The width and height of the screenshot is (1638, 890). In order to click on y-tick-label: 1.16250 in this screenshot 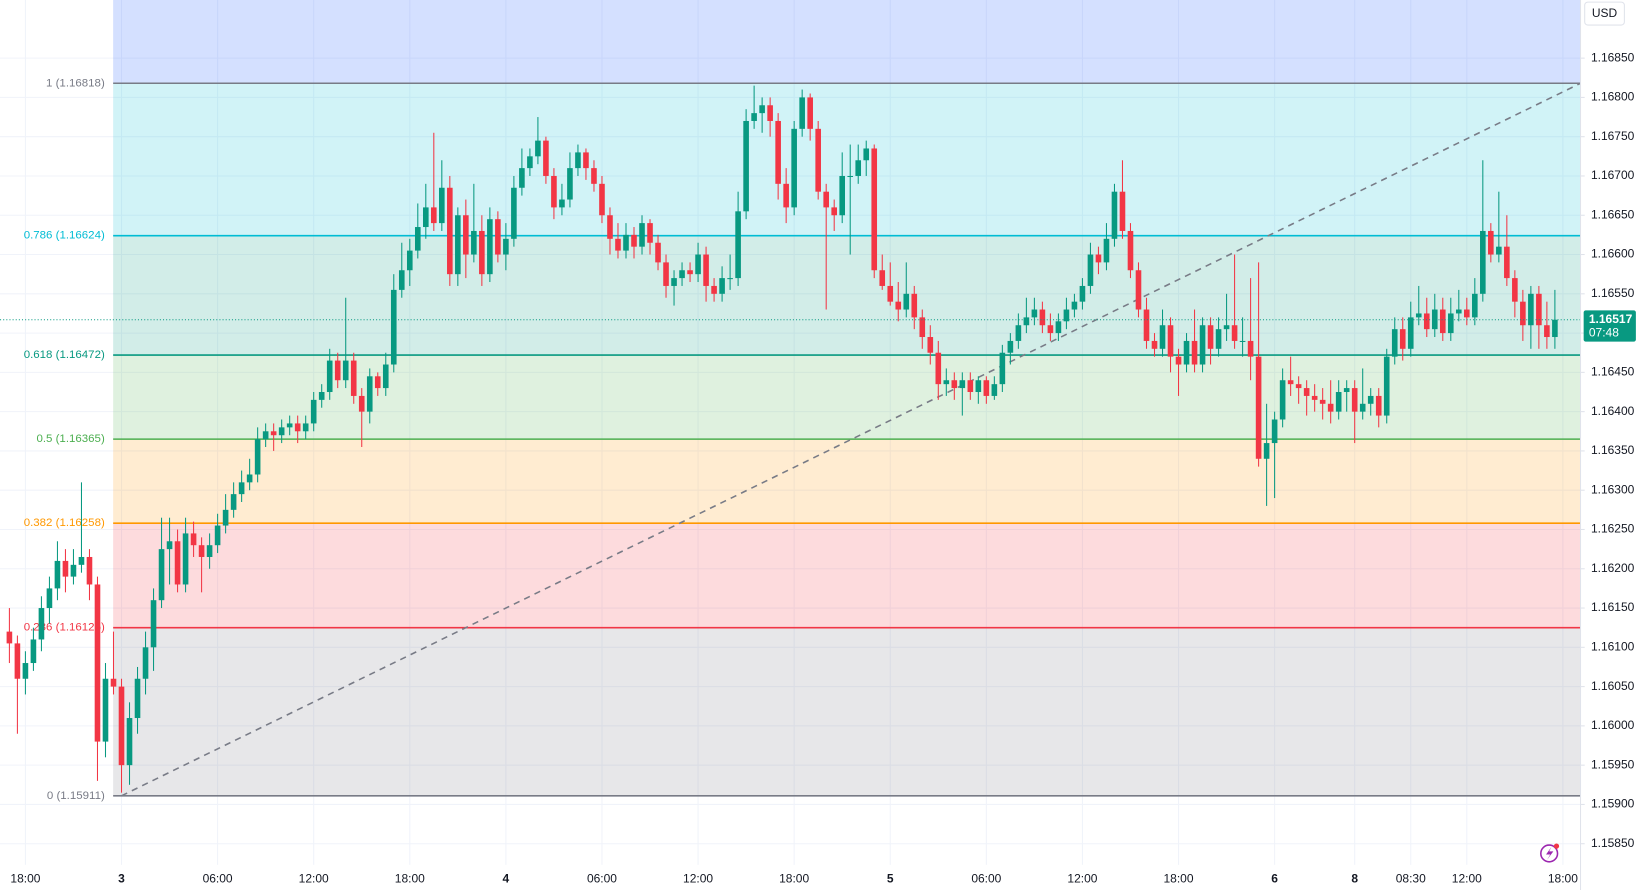, I will do `click(1613, 529)`.